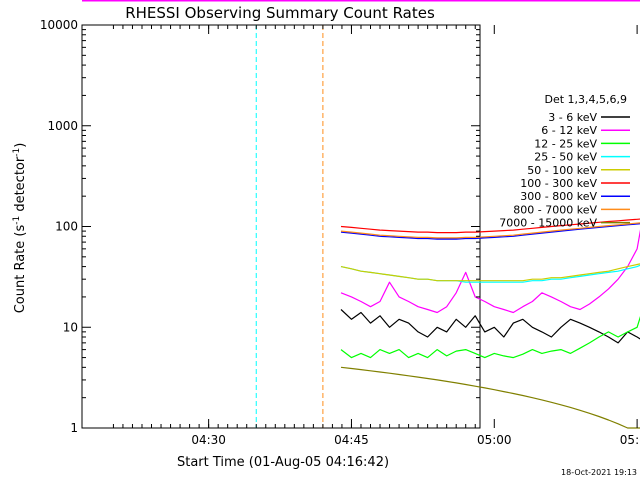  What do you see at coordinates (283, 462) in the screenshot?
I see `x-axis-label: Start Time (01-Aug-05 04:16:42)` at bounding box center [283, 462].